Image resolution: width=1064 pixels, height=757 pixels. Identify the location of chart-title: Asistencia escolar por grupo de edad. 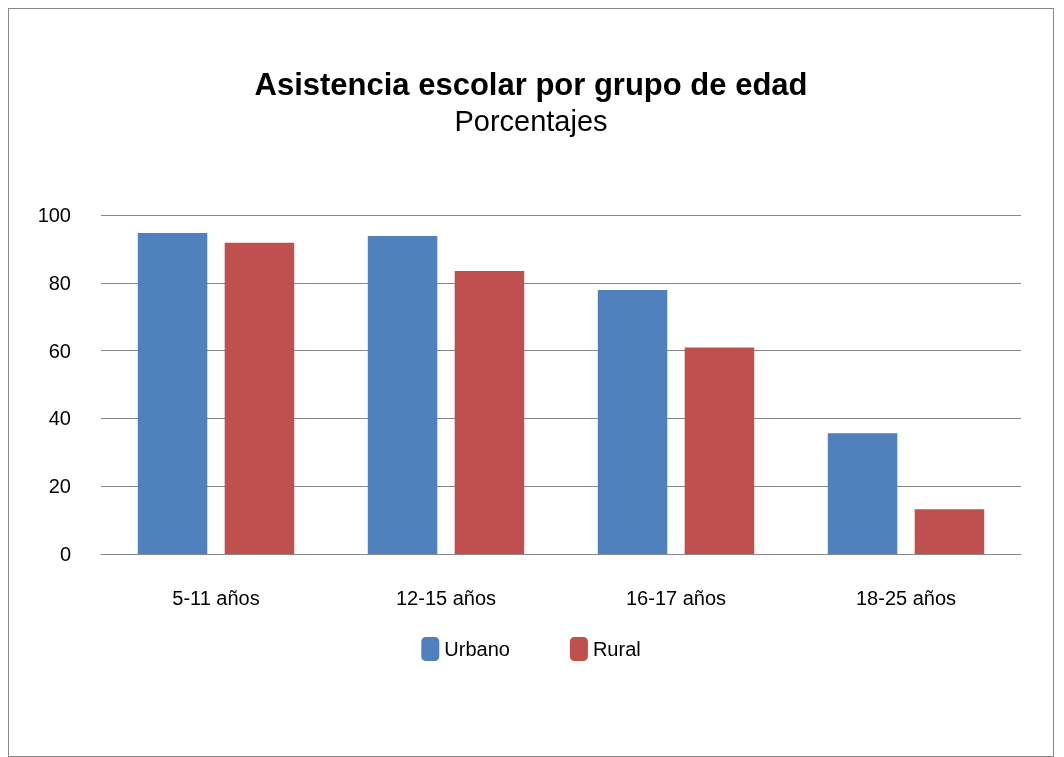
(531, 84).